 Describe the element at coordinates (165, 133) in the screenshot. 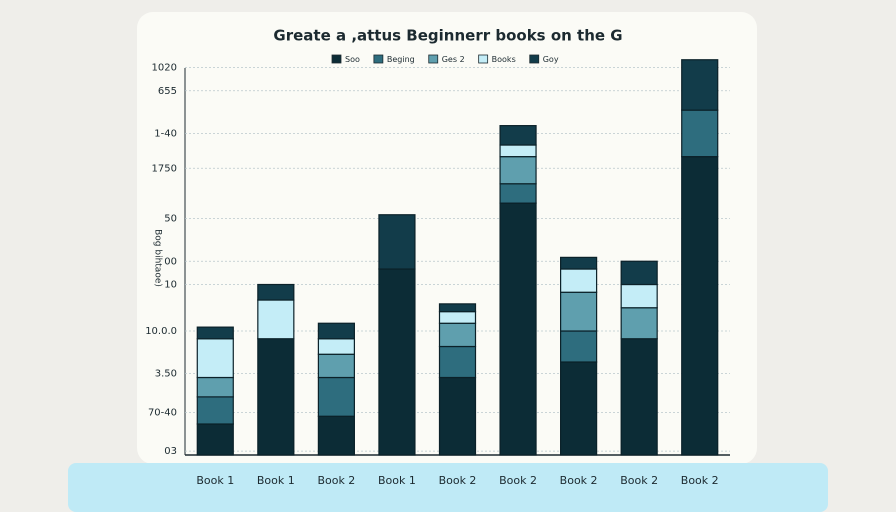

I see `y-tick-label: 1-40` at that location.